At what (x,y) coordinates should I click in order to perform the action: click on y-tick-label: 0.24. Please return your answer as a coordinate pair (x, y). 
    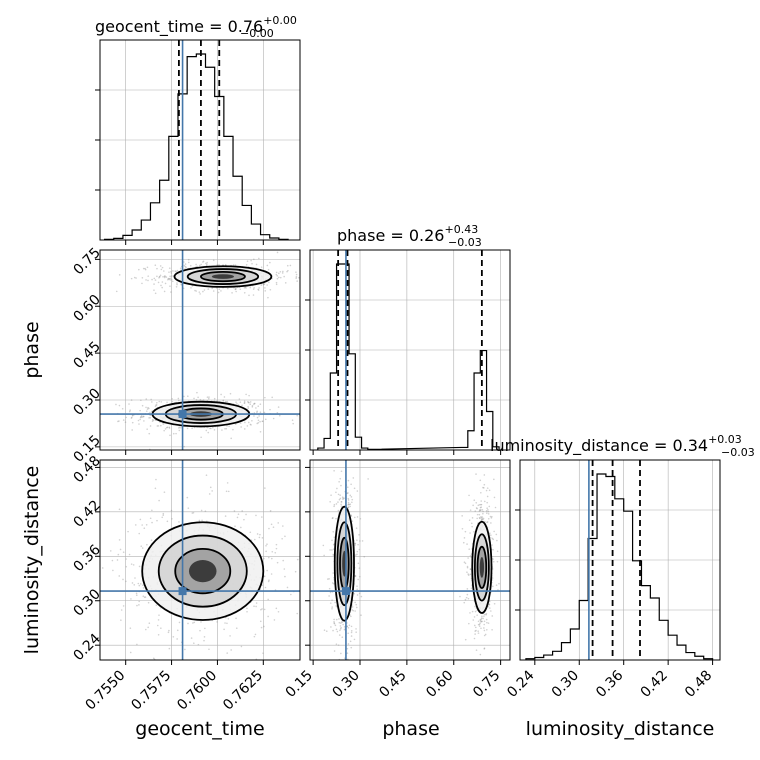
    Looking at the image, I should click on (86, 647).